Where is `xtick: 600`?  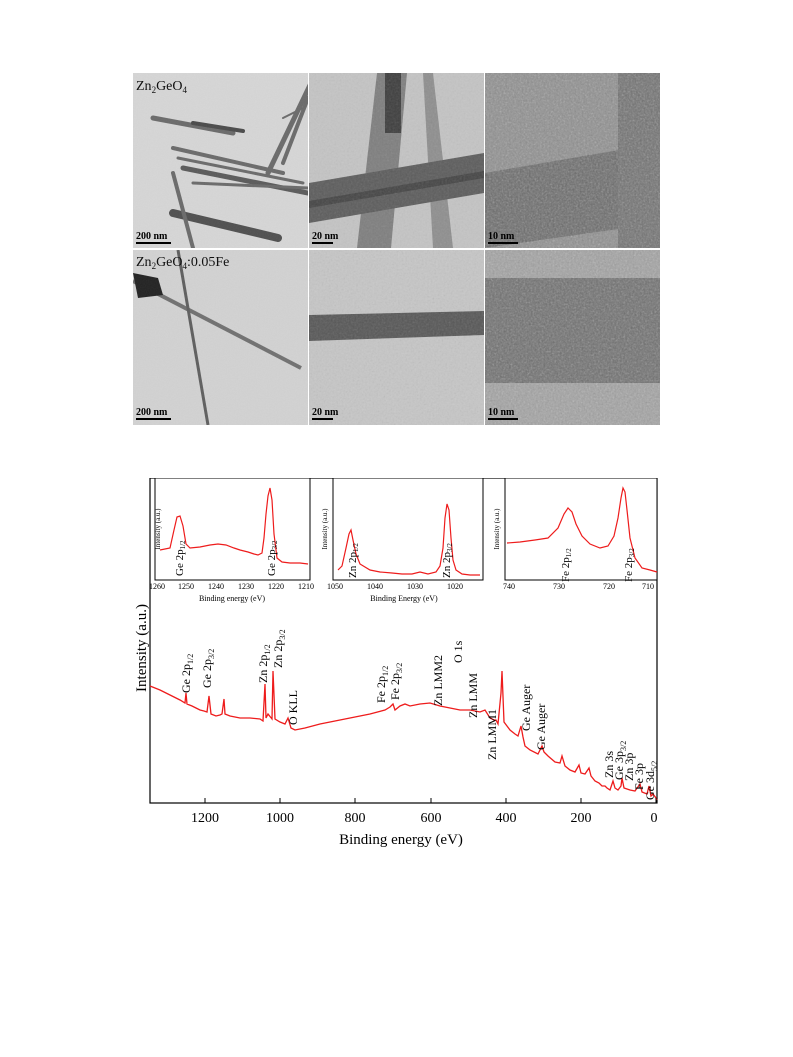 xtick: 600 is located at coordinates (431, 812).